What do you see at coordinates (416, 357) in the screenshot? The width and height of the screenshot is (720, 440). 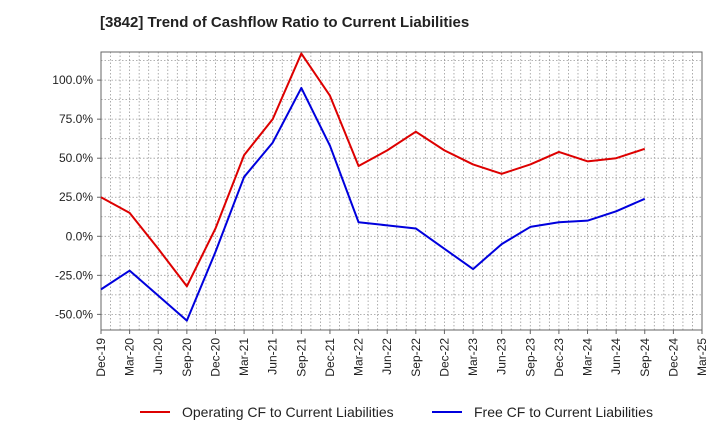 I see `x-tick-label: Sep-22` at bounding box center [416, 357].